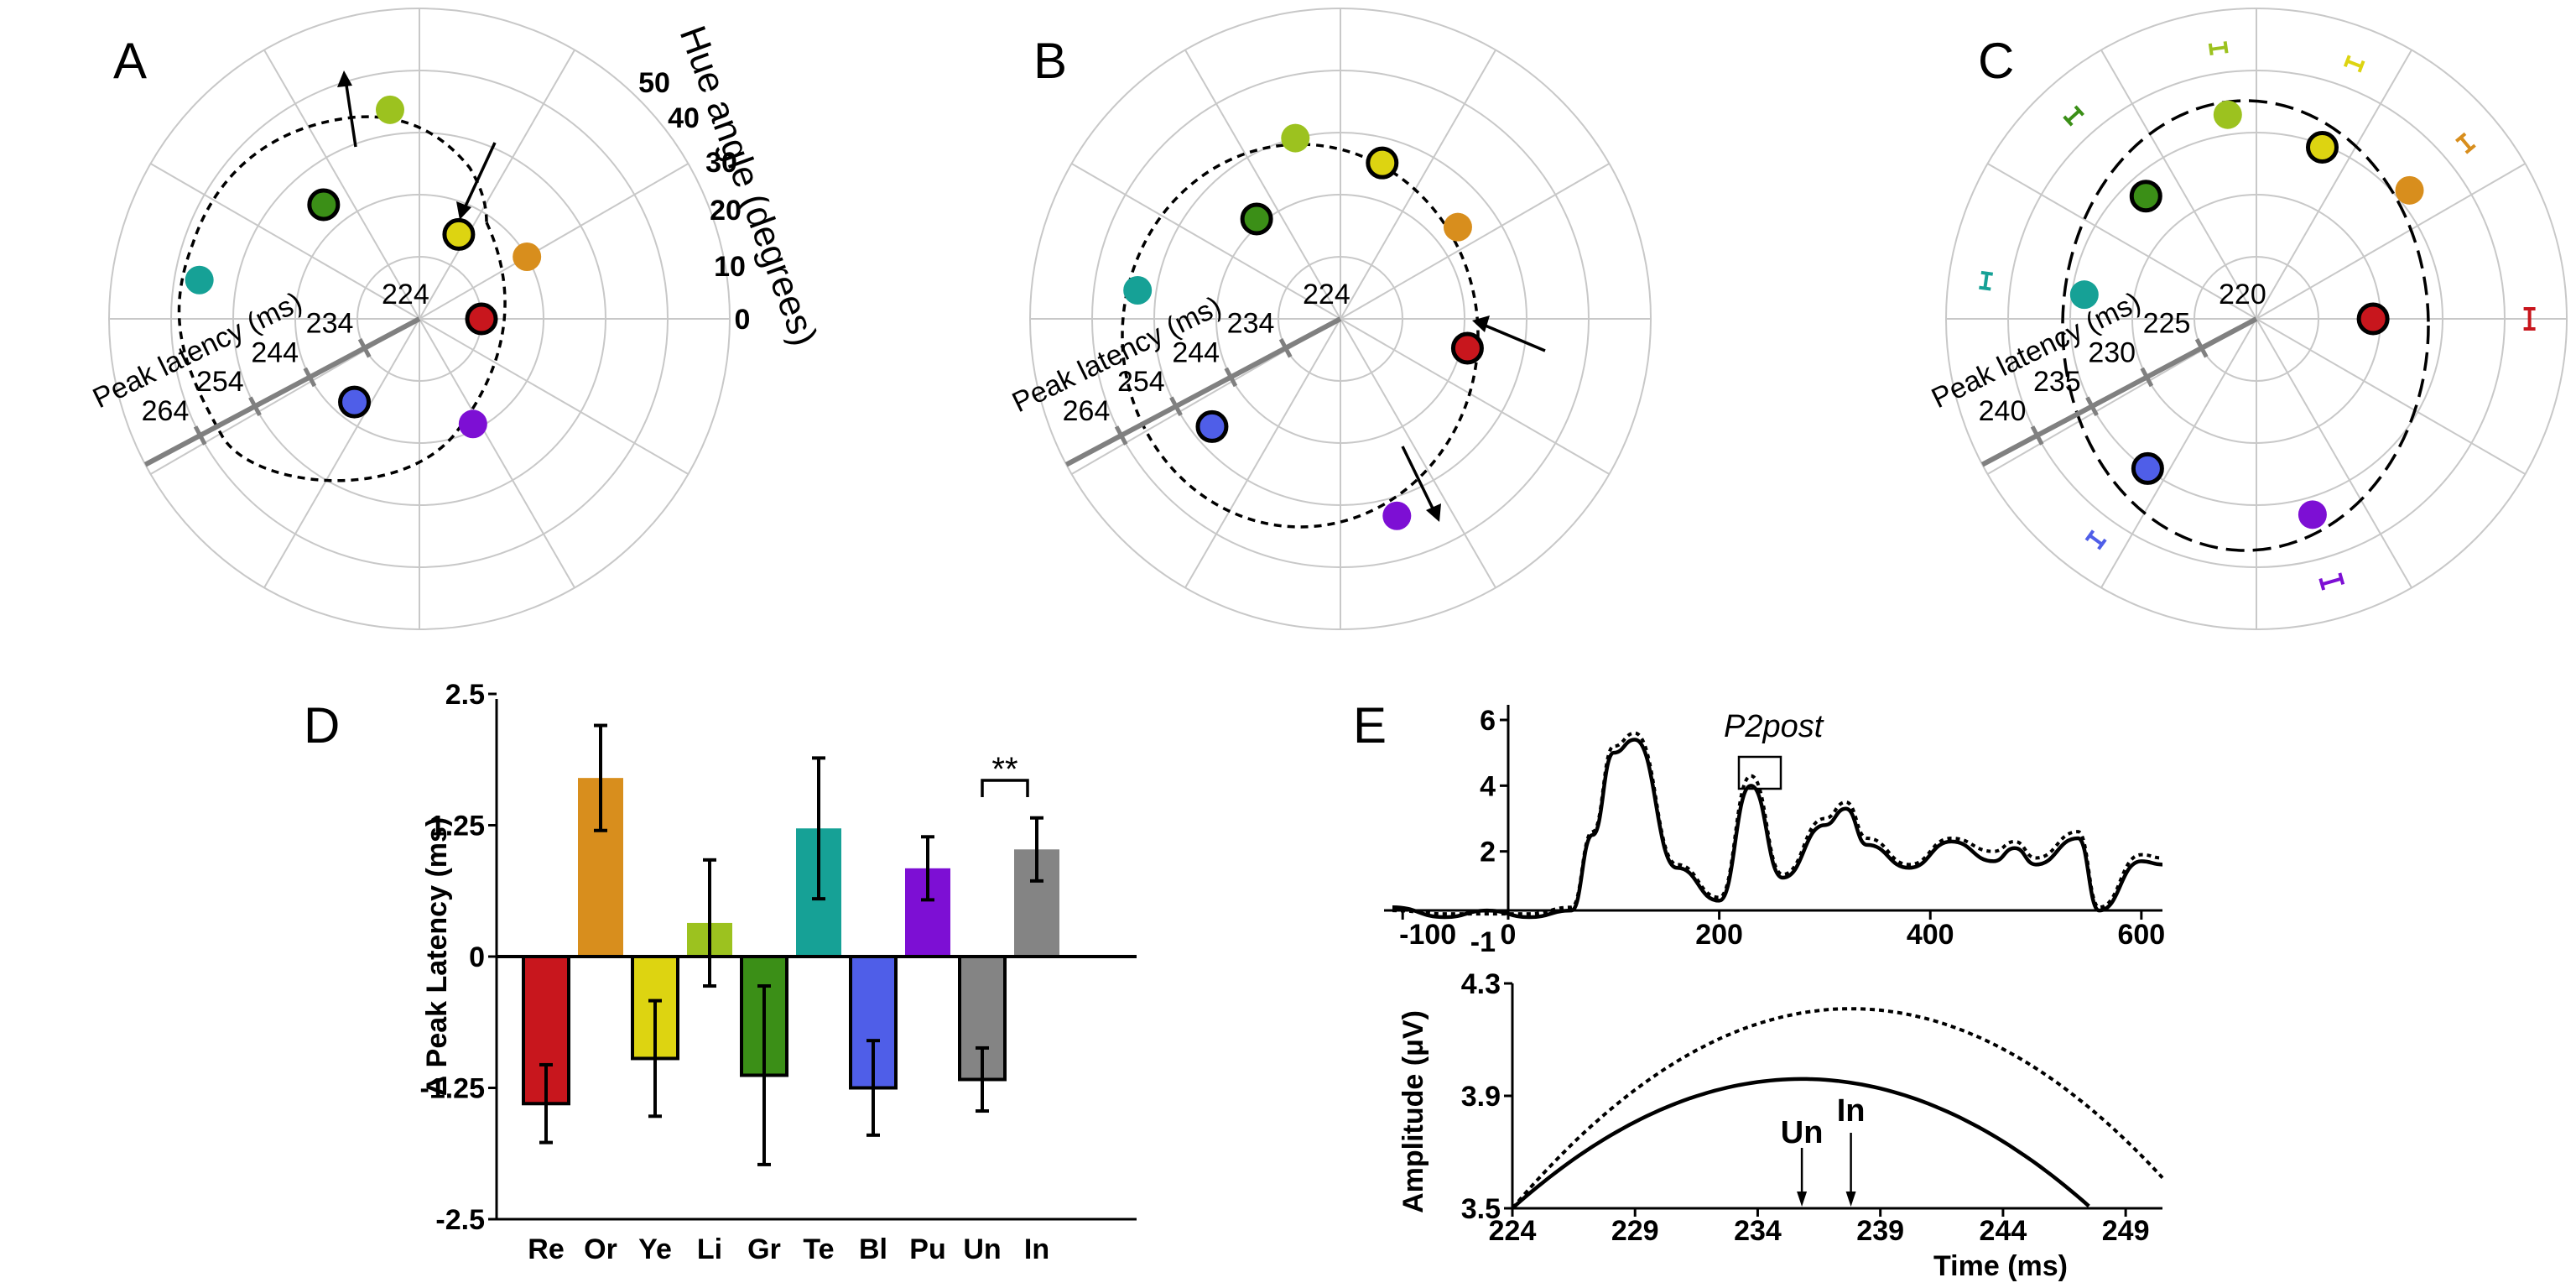  Describe the element at coordinates (2141, 935) in the screenshot. I see `e-top-xtick-label: 600` at that location.